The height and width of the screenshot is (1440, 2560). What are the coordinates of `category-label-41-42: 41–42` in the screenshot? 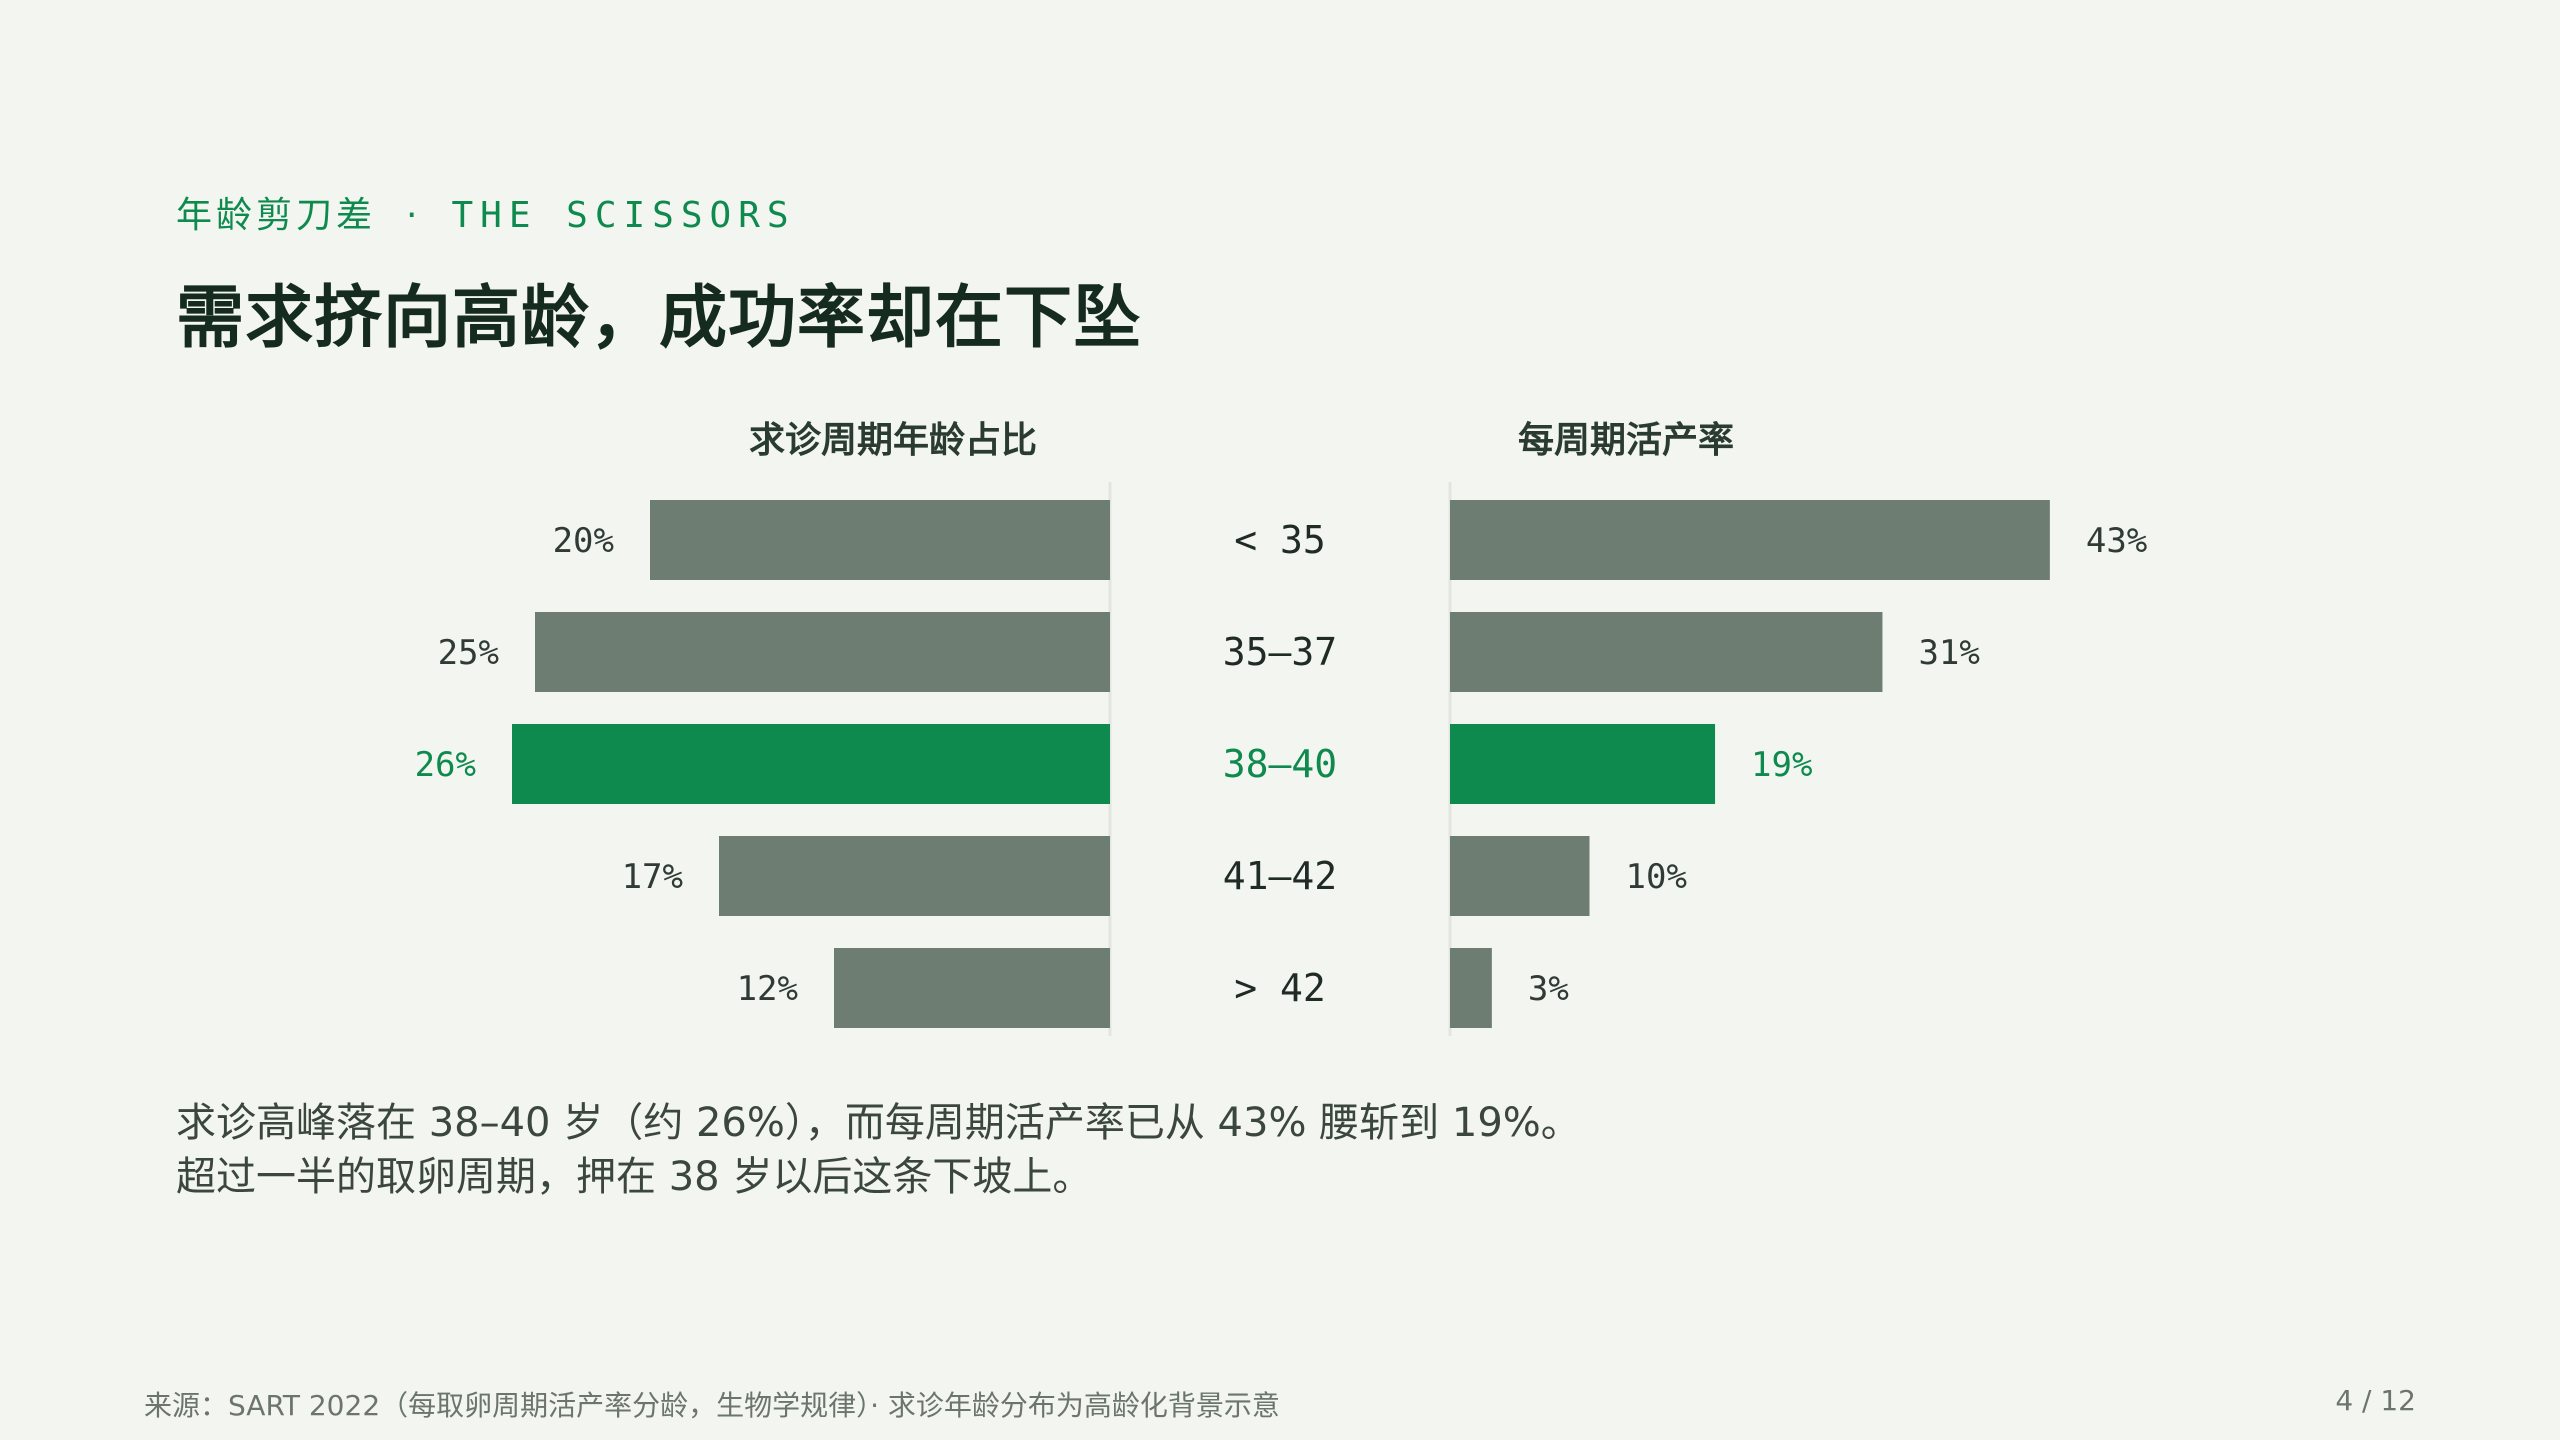 It's located at (1280, 876).